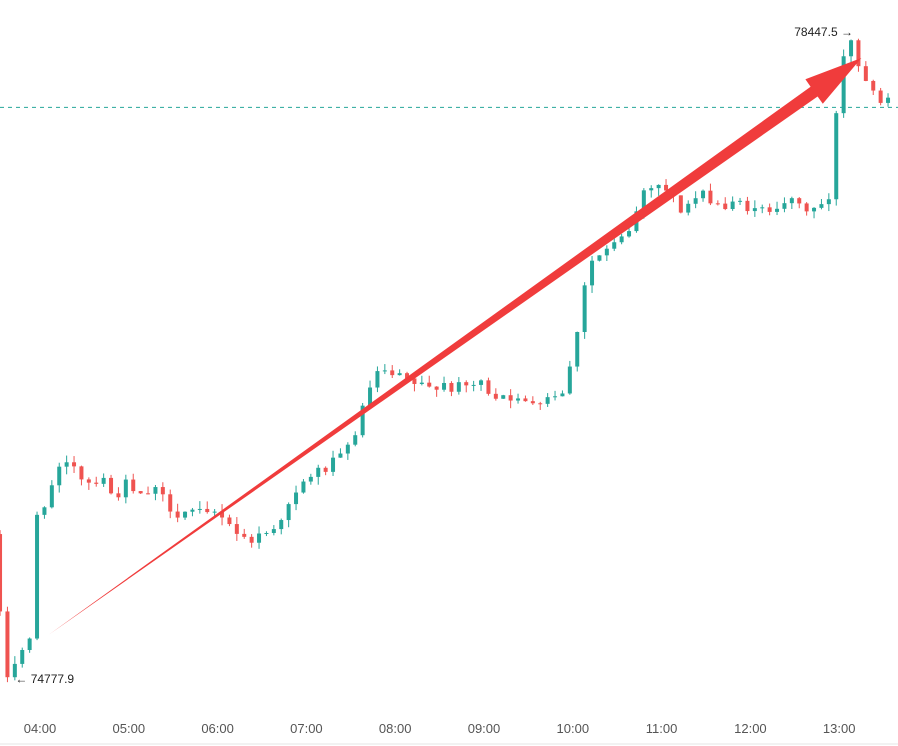 The image size is (898, 746). Describe the element at coordinates (306, 728) in the screenshot. I see `x-tick-label: 07:00` at that location.